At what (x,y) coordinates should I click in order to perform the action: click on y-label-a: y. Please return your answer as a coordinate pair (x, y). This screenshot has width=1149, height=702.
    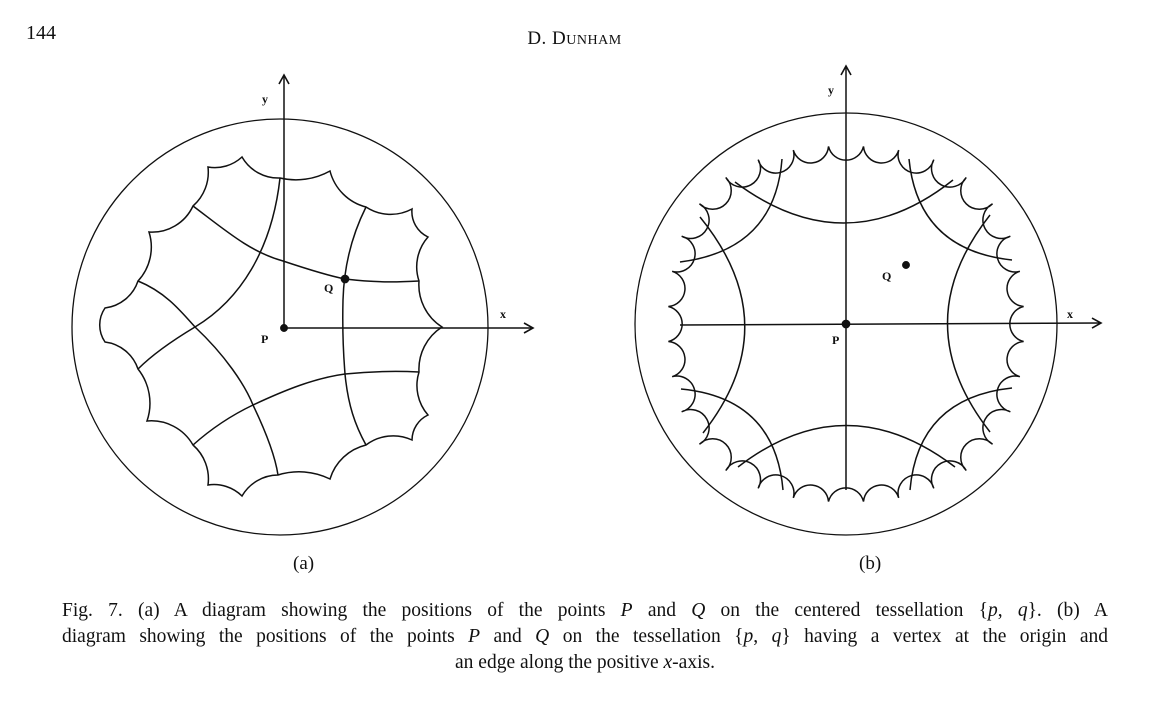
    Looking at the image, I should click on (265, 99).